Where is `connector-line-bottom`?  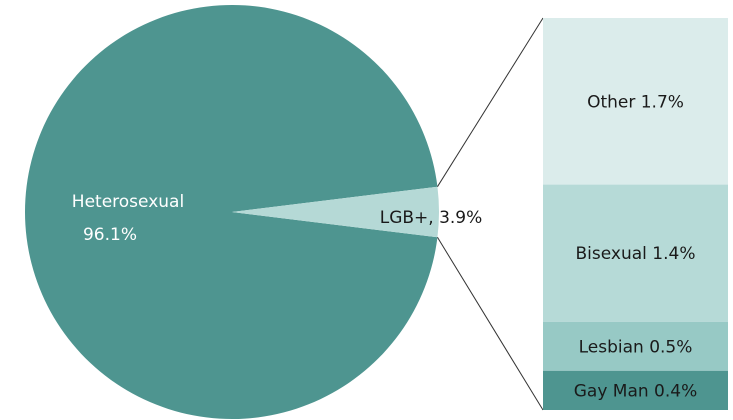 connector-line-bottom is located at coordinates (490, 324).